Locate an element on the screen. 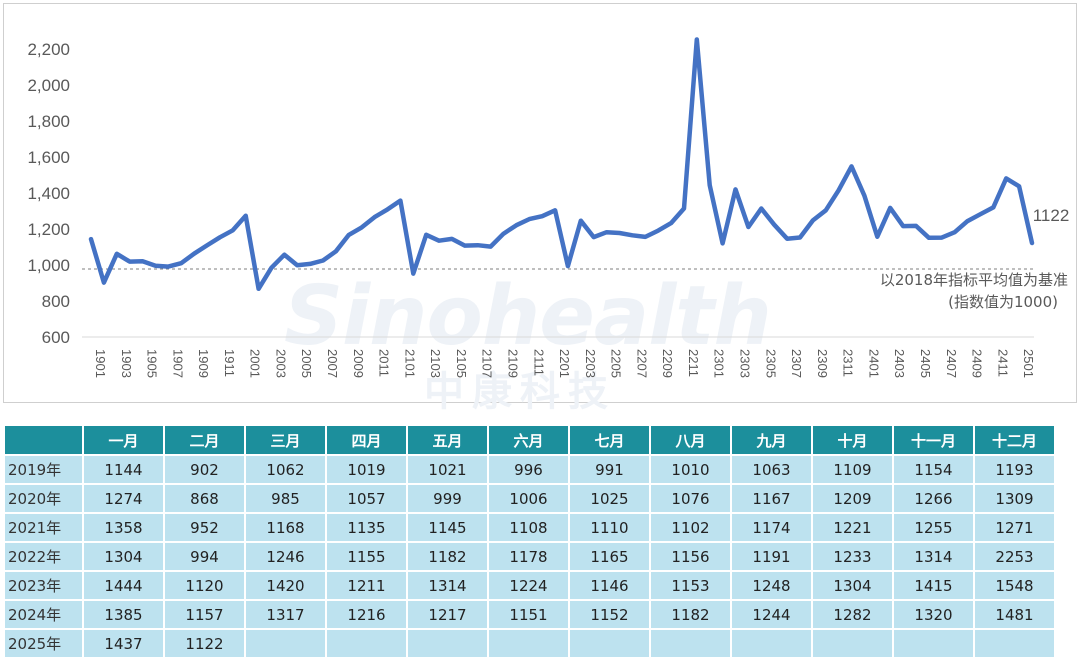  table-cell: 994 is located at coordinates (204, 556).